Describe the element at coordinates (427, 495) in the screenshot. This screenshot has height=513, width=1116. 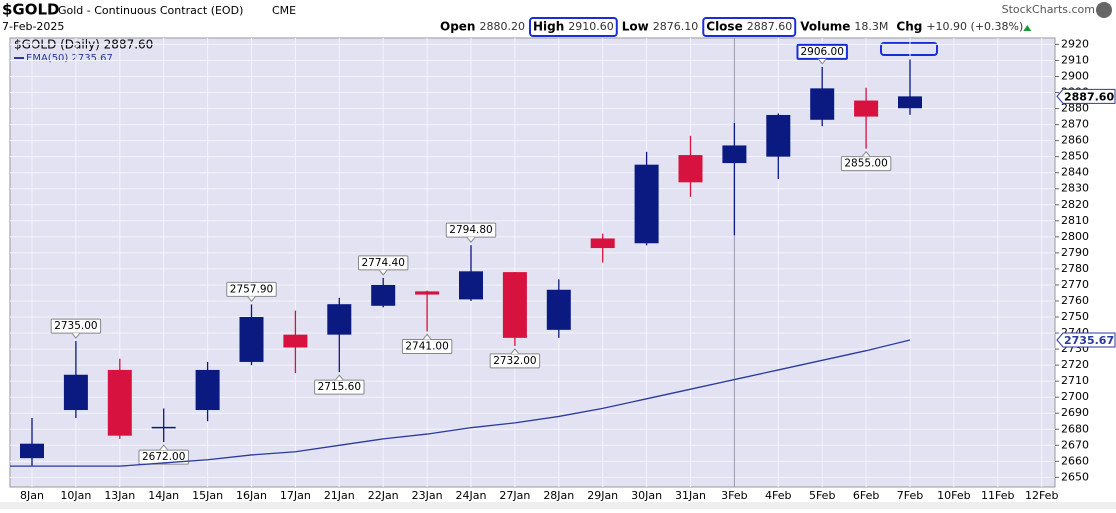
I see `x-tick-label: 23Jan` at that location.